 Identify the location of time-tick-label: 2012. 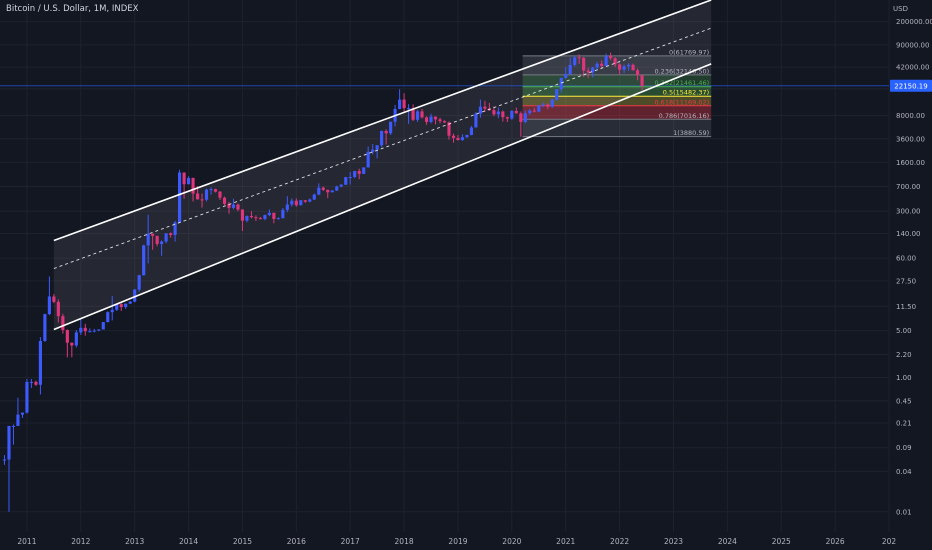
(80, 541).